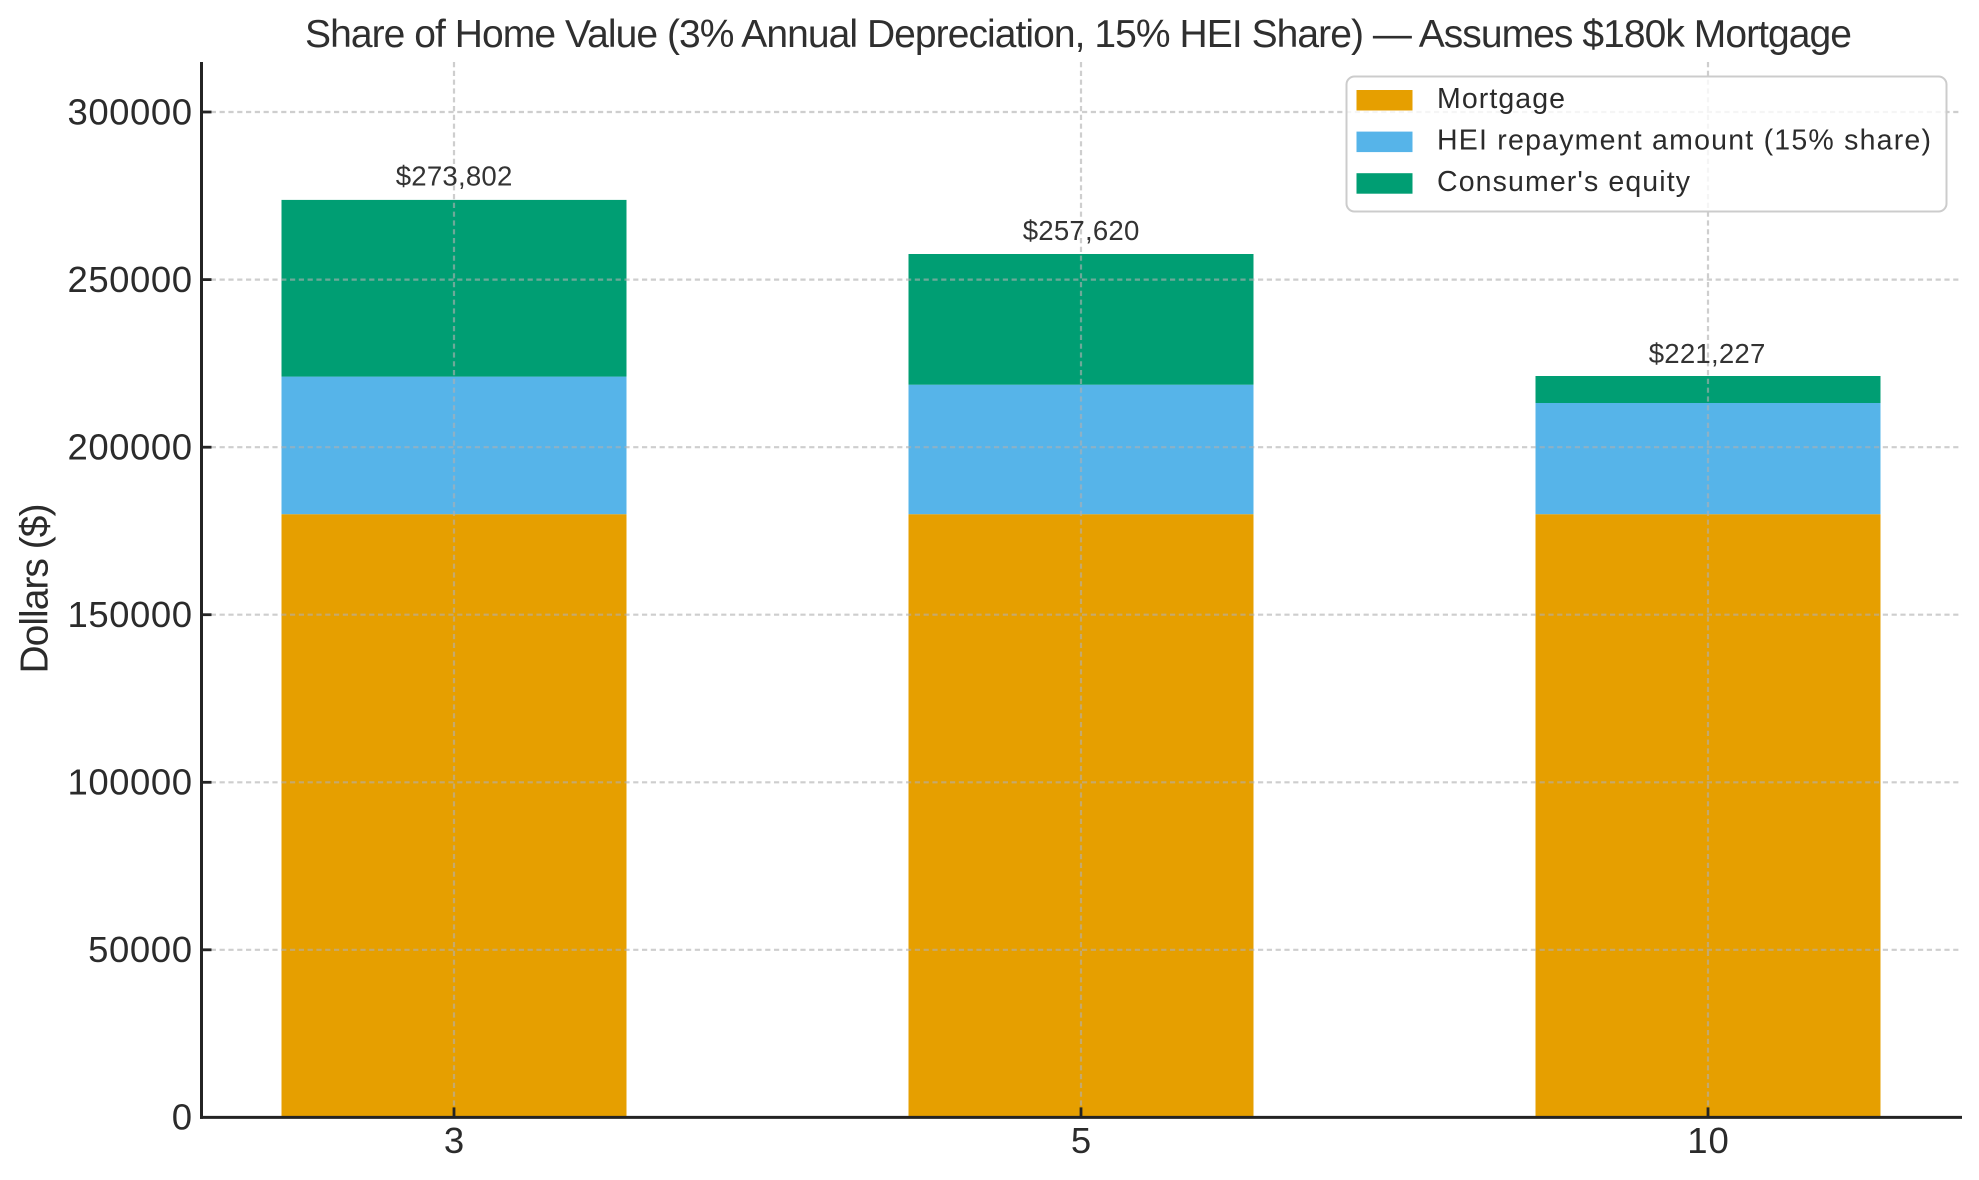  I want to click on svg-text: 250000, so click(130, 279).